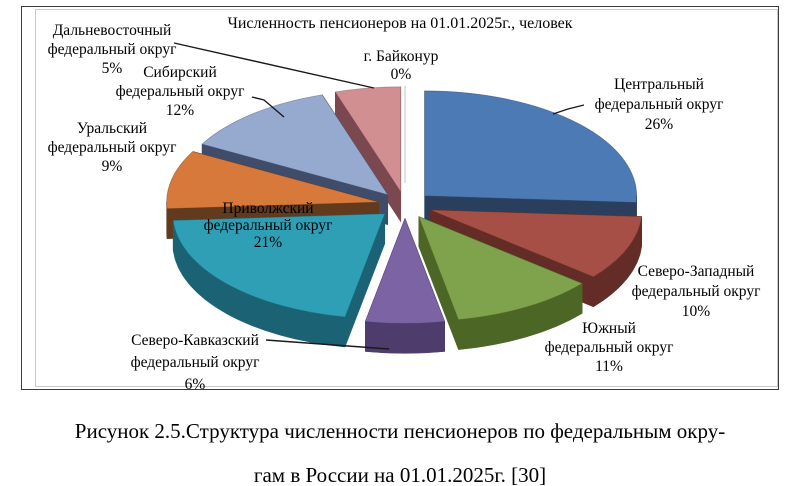 Image resolution: width=800 pixels, height=486 pixels. What do you see at coordinates (268, 242) in the screenshot?
I see `callout-volga-value: 21%` at bounding box center [268, 242].